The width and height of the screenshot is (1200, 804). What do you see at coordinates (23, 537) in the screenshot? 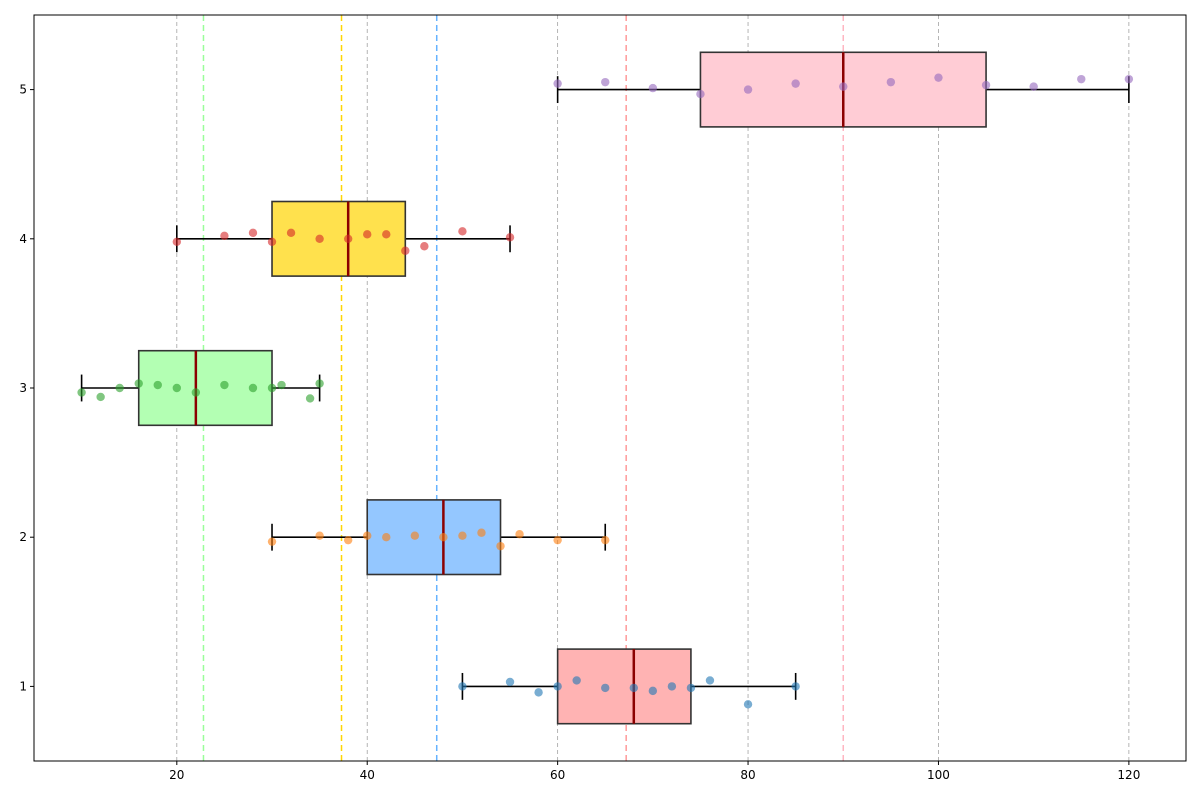
I see `y-tick-label: 2` at bounding box center [23, 537].